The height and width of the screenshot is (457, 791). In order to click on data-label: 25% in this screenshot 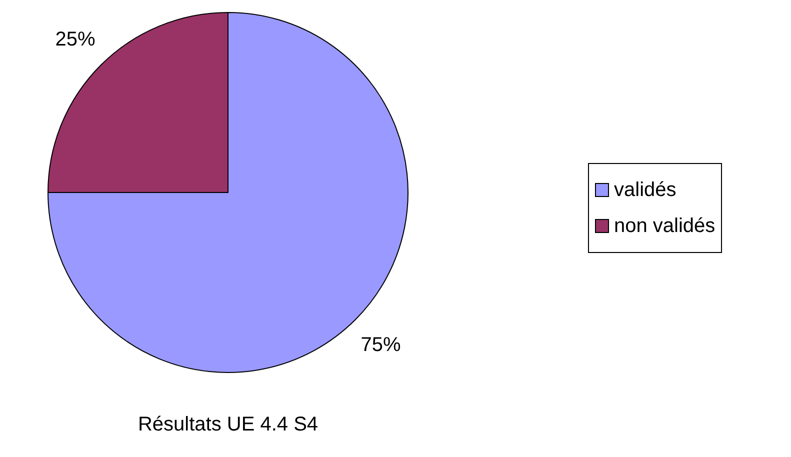, I will do `click(75, 39)`.